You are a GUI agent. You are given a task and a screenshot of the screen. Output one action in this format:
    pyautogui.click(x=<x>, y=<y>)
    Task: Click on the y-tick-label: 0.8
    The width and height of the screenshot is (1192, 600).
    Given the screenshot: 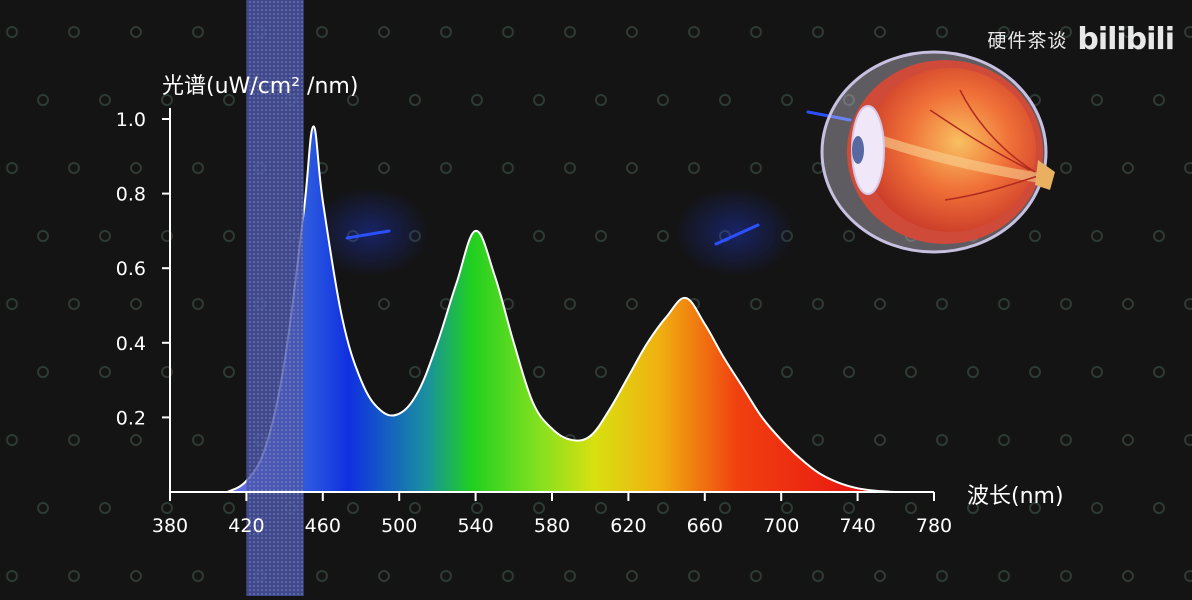 What is the action you would take?
    pyautogui.click(x=131, y=195)
    